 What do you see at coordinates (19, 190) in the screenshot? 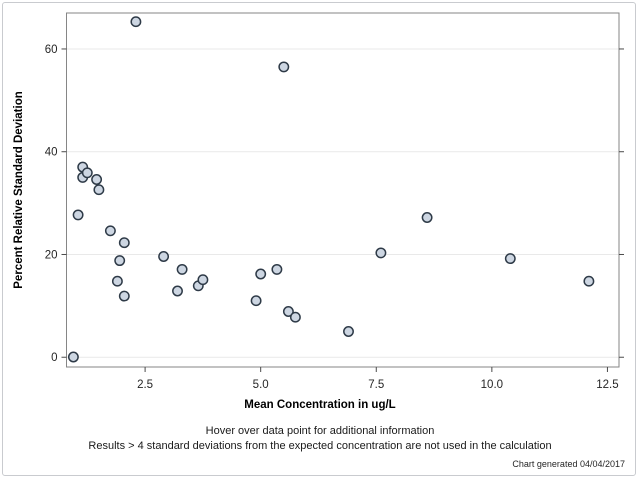
I see `y-axis-title: Percent Relative Standard Deviation` at bounding box center [19, 190].